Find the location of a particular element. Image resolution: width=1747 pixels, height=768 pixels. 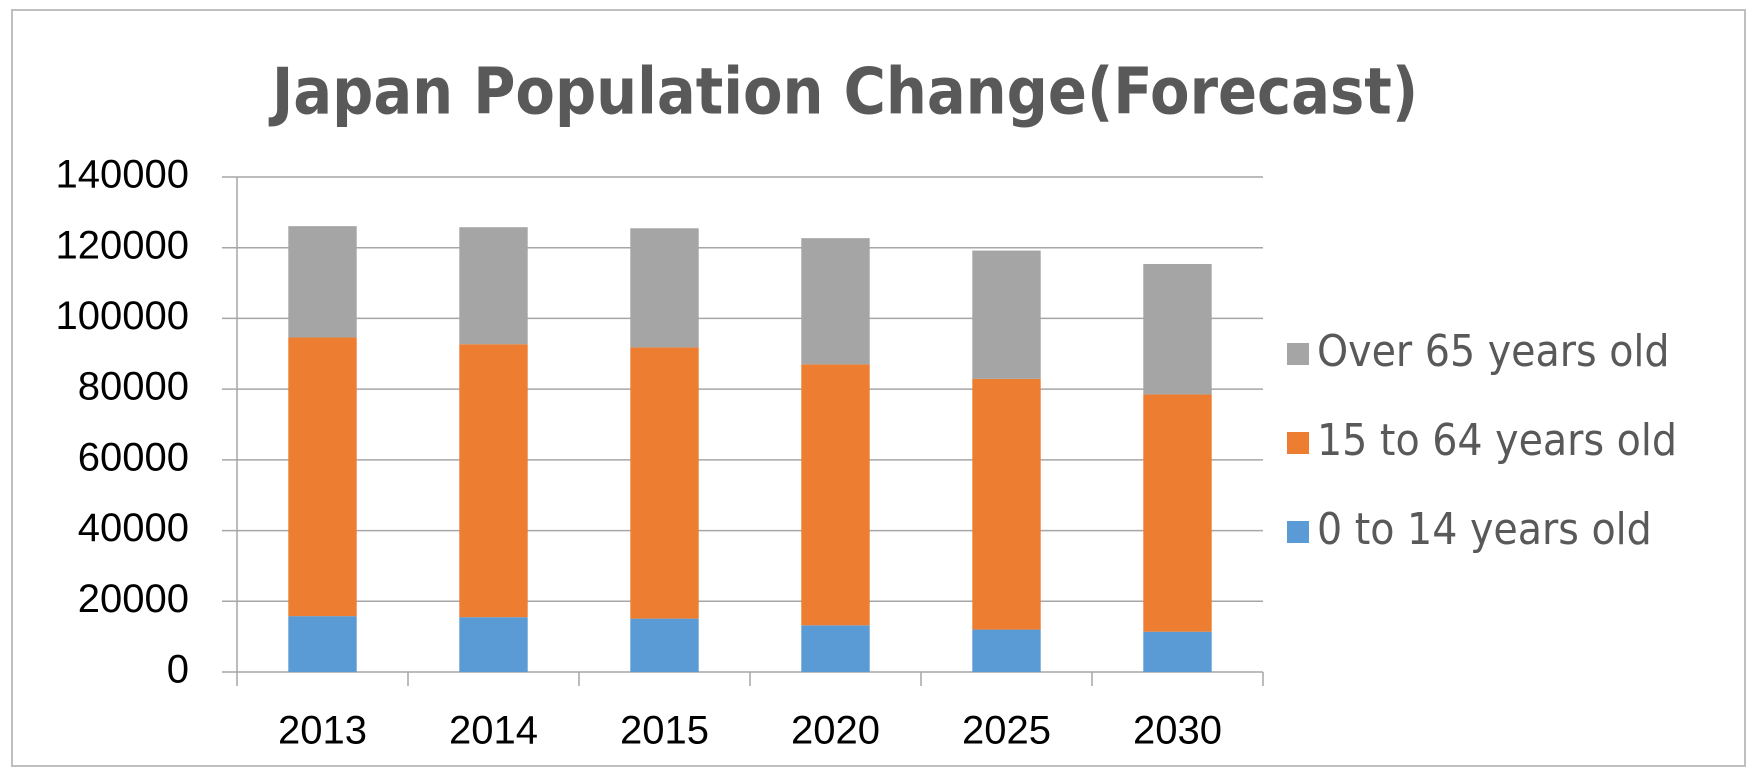

legend-label: 0 to 14 years old is located at coordinates (1484, 529).